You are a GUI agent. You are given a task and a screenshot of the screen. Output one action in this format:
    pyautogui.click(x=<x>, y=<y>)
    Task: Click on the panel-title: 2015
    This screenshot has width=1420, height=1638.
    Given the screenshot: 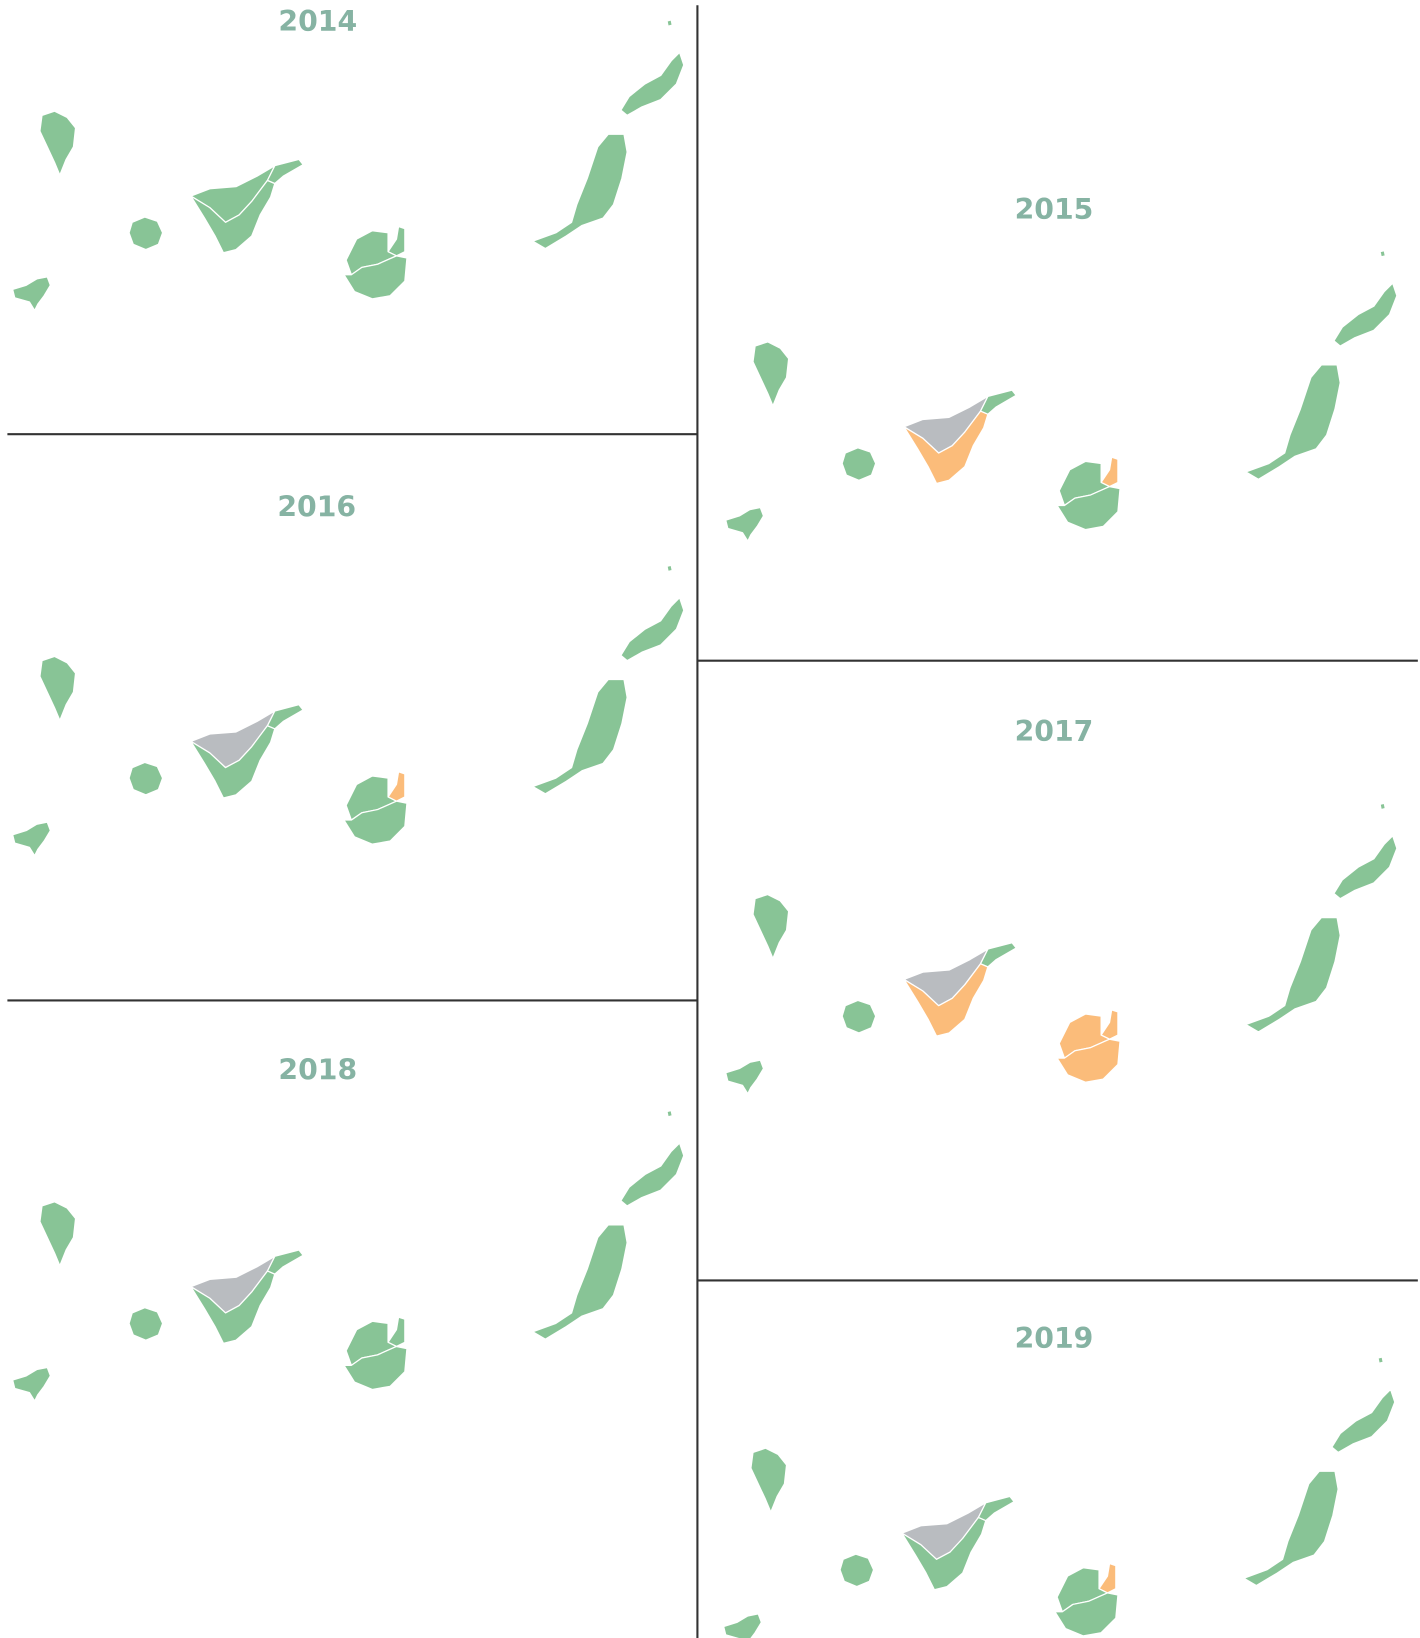 What is the action you would take?
    pyautogui.click(x=1054, y=209)
    